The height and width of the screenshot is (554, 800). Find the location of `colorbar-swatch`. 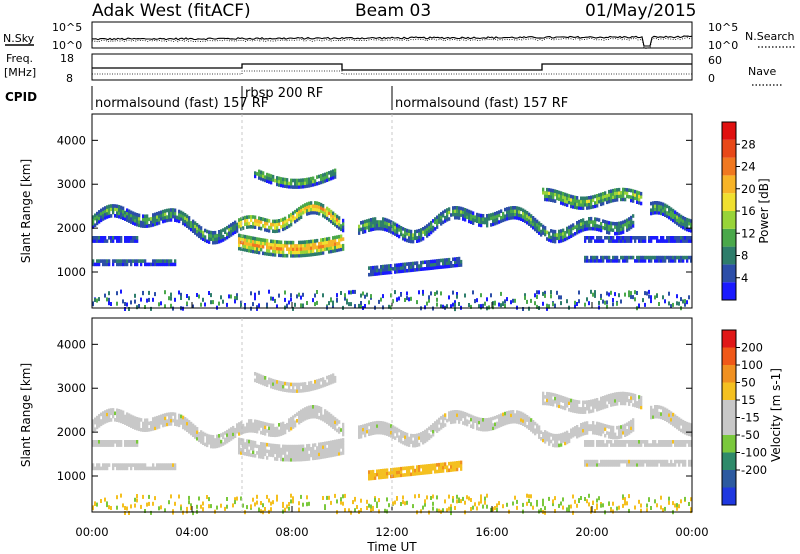

colorbar-swatch is located at coordinates (729, 291).